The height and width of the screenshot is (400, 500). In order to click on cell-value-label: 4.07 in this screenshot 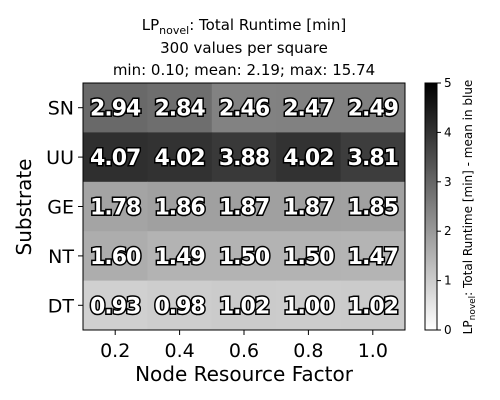, I will do `click(115, 158)`.